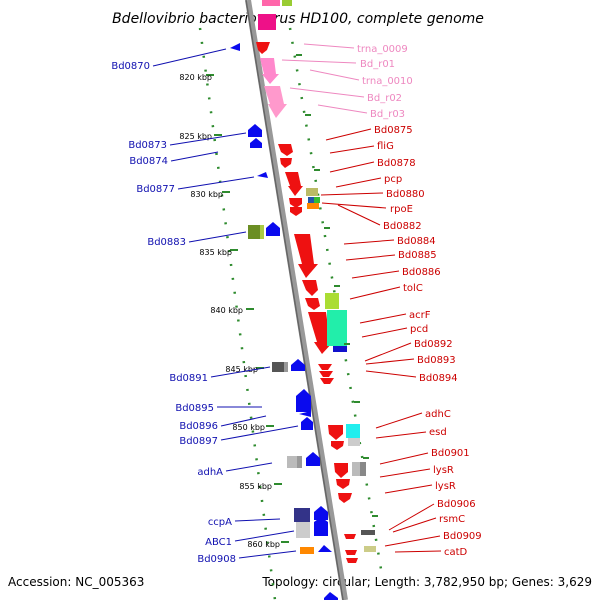 The image size is (600, 600). What do you see at coordinates (384, 98) in the screenshot?
I see `rna-label: Bd_r02` at bounding box center [384, 98].